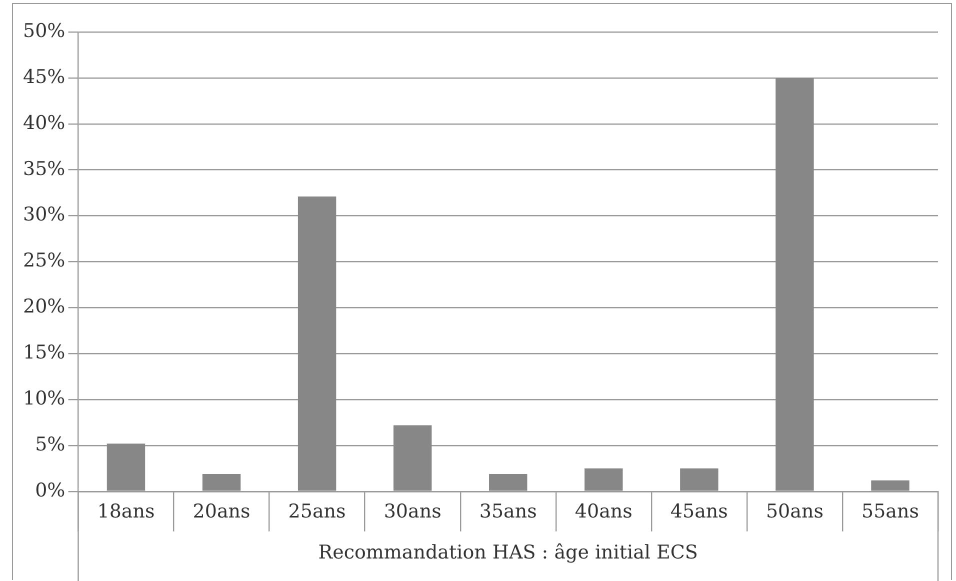 The height and width of the screenshot is (581, 956). What do you see at coordinates (50, 490) in the screenshot?
I see `y-tick-label: 0%` at bounding box center [50, 490].